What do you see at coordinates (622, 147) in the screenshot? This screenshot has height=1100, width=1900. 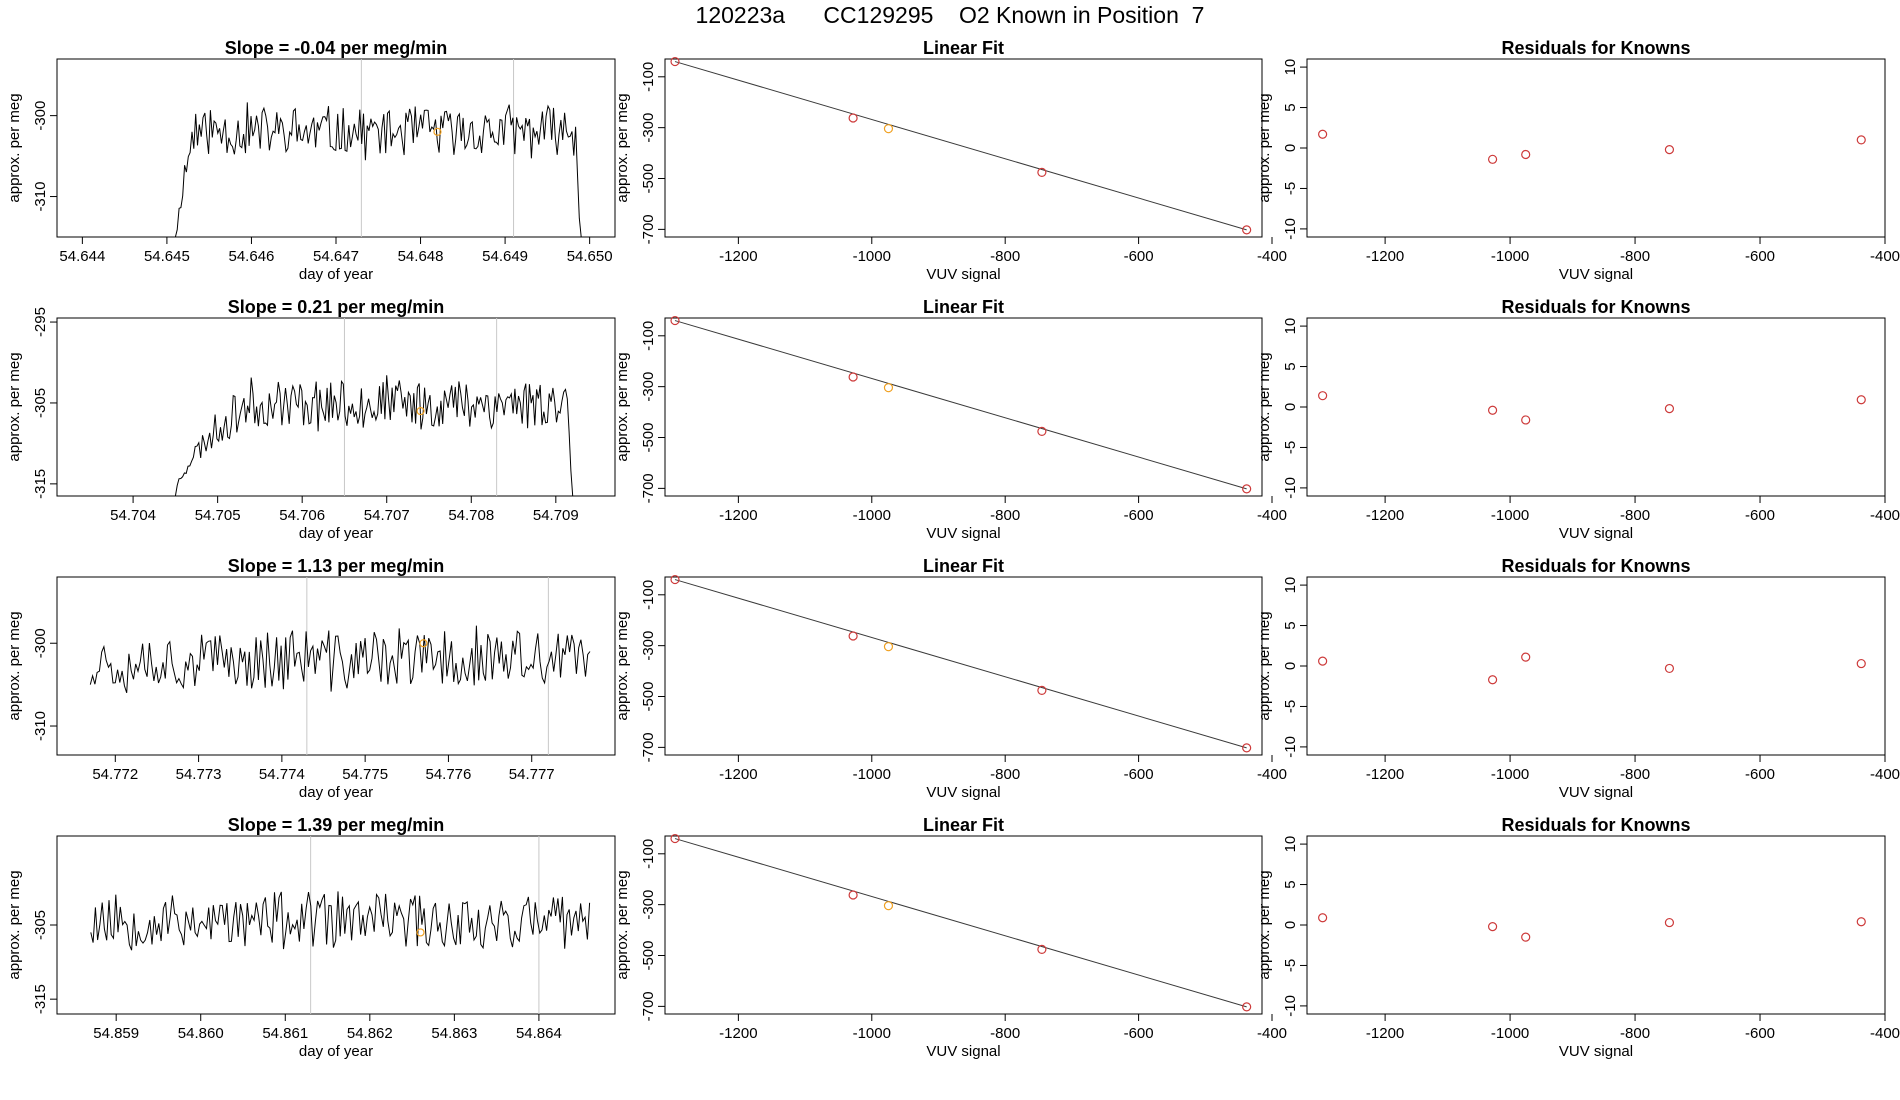 I see `row1-linear-fit-ylabel: approx. per meg` at bounding box center [622, 147].